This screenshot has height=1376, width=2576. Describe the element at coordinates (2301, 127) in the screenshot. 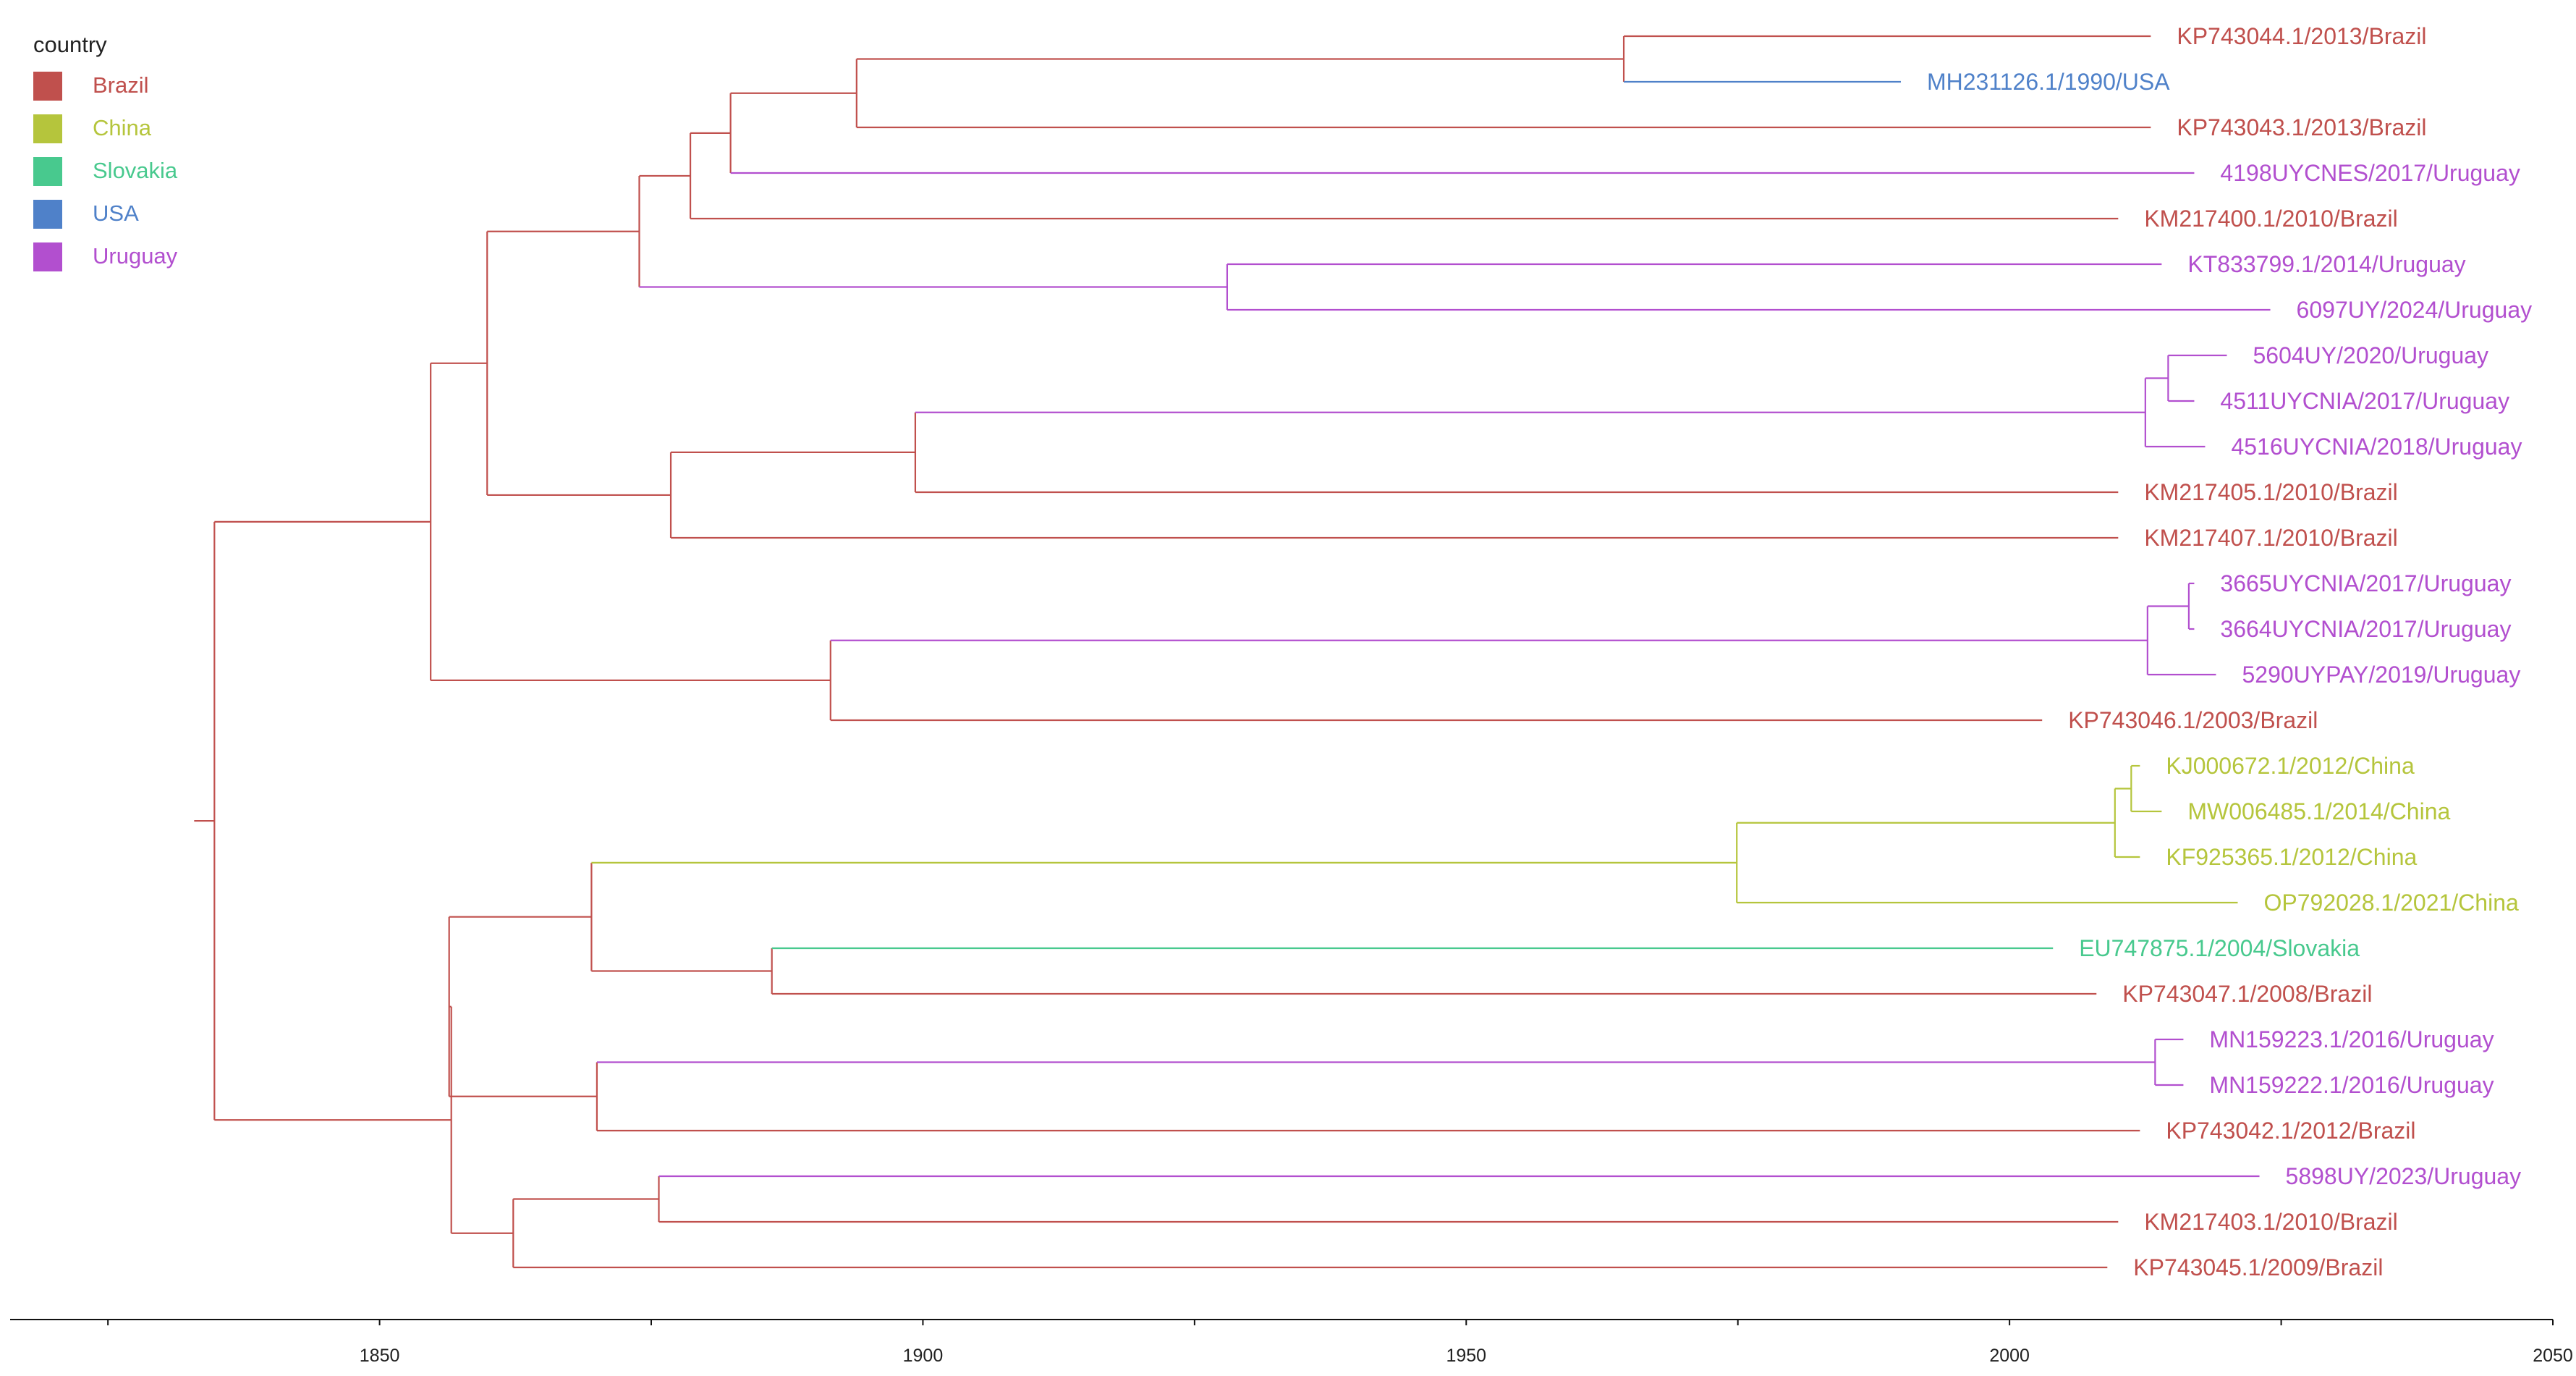

I see `tip-label: KP743043.1/2013/Brazil` at that location.